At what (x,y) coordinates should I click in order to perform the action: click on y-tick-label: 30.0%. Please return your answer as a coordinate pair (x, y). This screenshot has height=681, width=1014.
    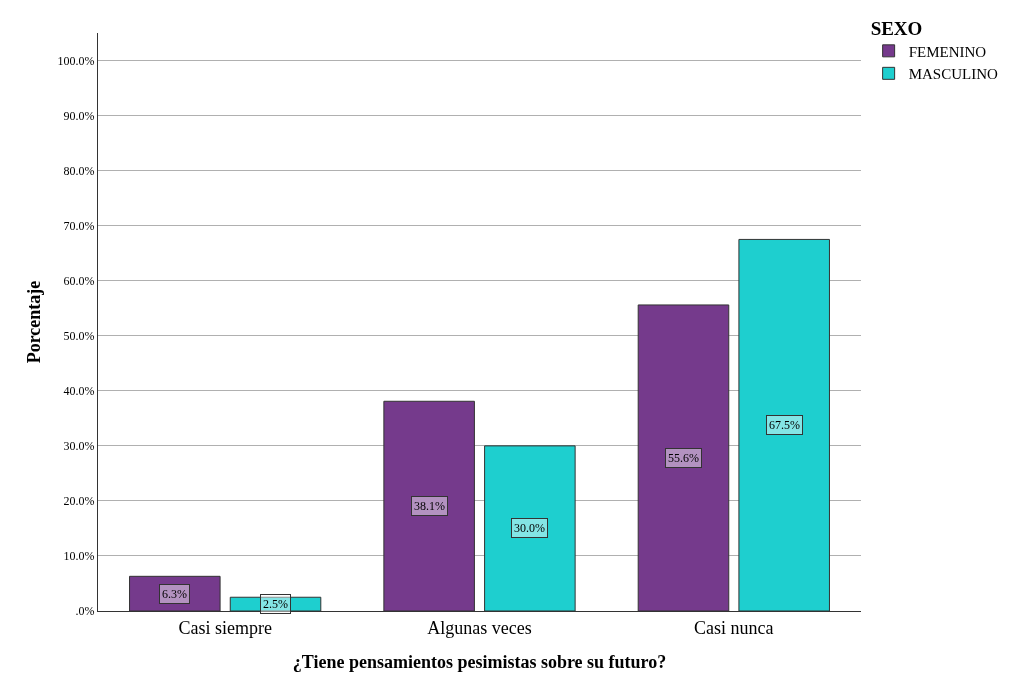
    Looking at the image, I should click on (79, 446).